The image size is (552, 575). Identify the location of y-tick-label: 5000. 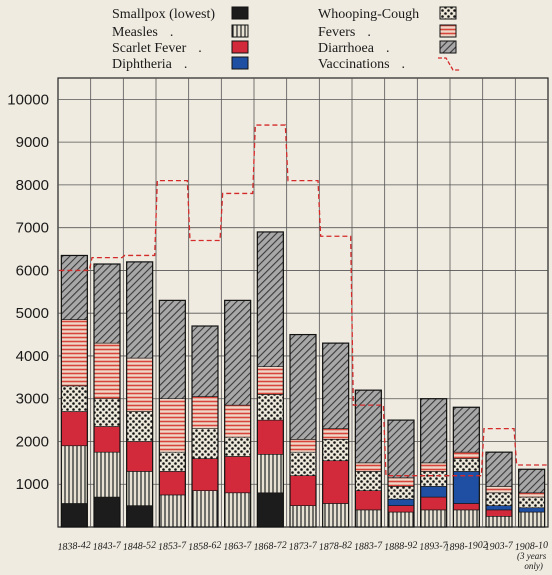
(32, 313).